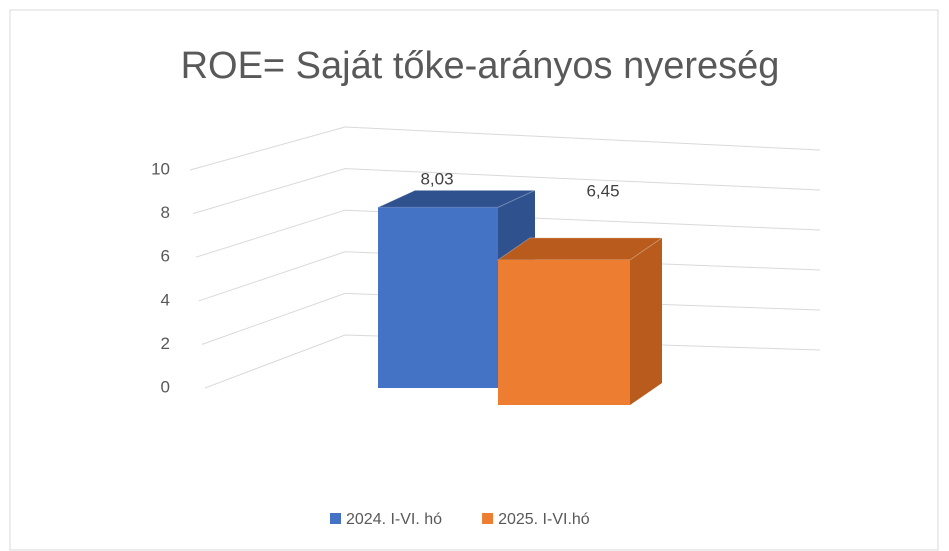 This screenshot has height=551, width=949. What do you see at coordinates (544, 519) in the screenshot?
I see `legend-label: 2025. I-VI.hó` at bounding box center [544, 519].